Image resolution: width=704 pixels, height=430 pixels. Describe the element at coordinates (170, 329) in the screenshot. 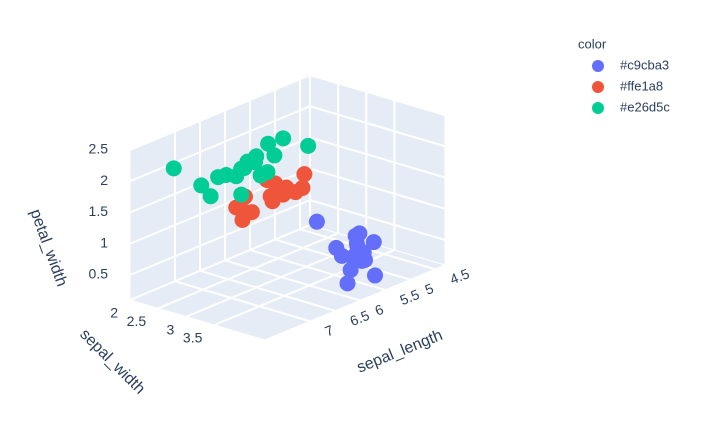

I see `y-tick-label: 3` at that location.